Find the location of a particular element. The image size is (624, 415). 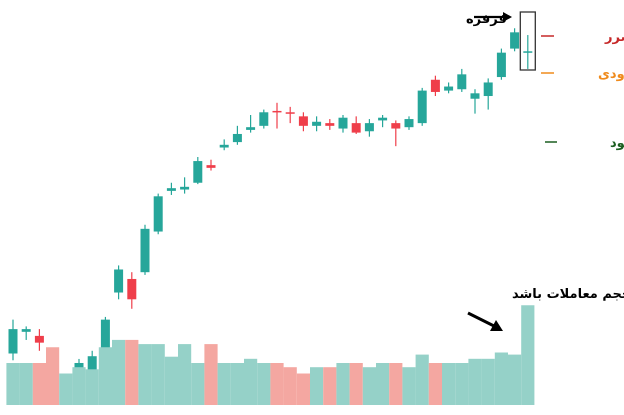

stop-loss-label: حد ضرر is located at coordinates (614, 37).